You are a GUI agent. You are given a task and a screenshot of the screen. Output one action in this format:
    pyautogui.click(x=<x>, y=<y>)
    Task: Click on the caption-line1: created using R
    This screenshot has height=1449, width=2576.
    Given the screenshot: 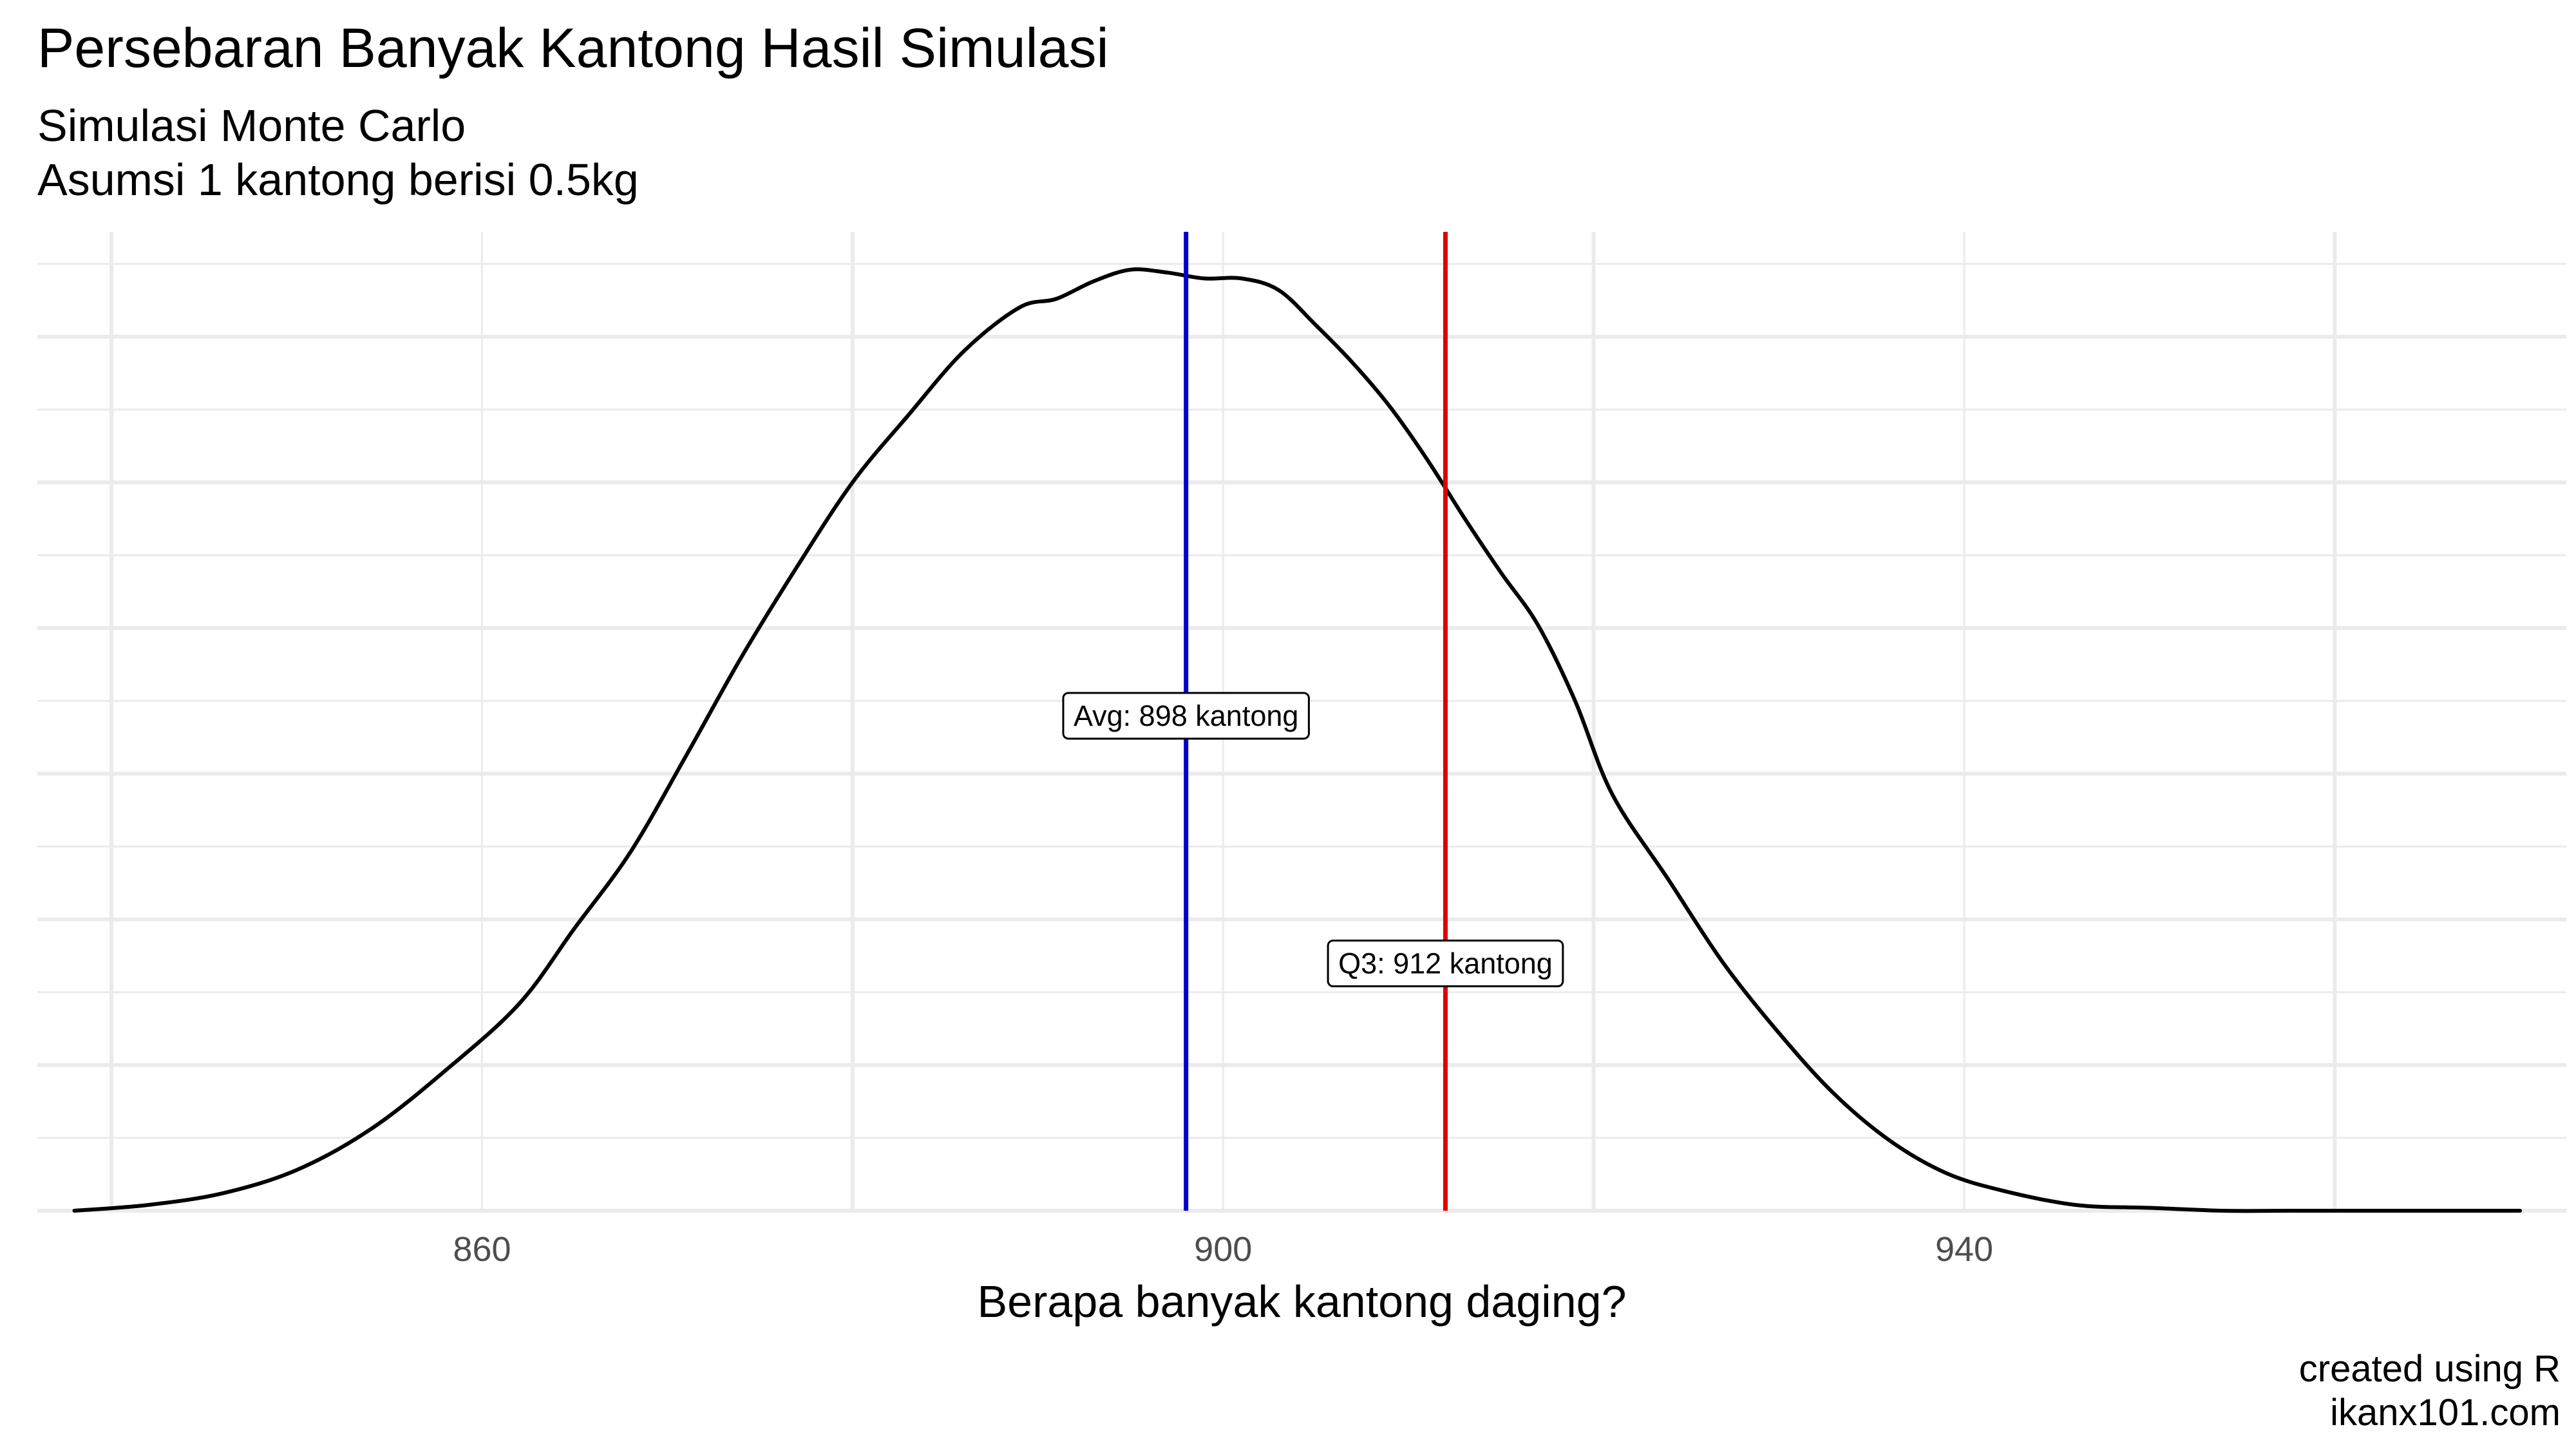 What is the action you would take?
    pyautogui.click(x=2429, y=1369)
    